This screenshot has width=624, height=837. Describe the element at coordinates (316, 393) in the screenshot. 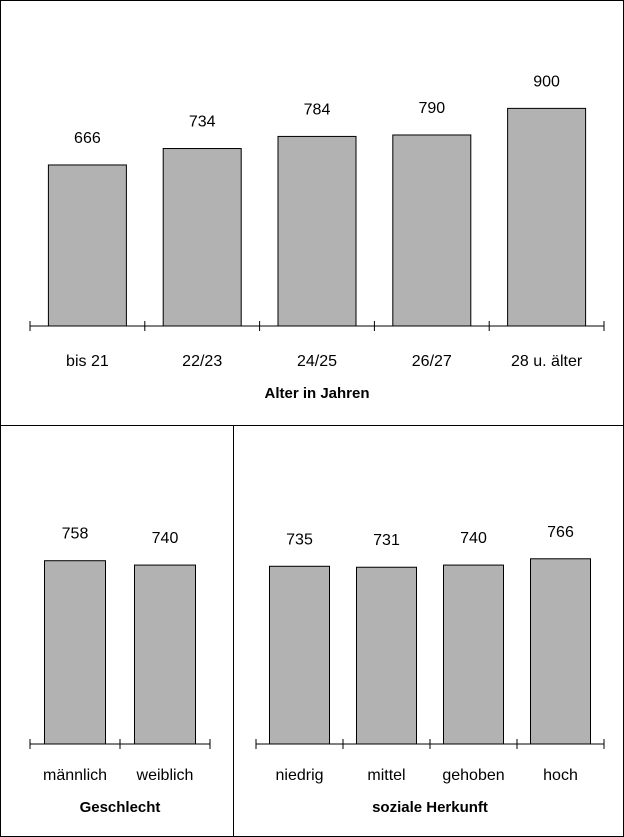

I see `x-axis-title-age: Alter in Jahren` at that location.